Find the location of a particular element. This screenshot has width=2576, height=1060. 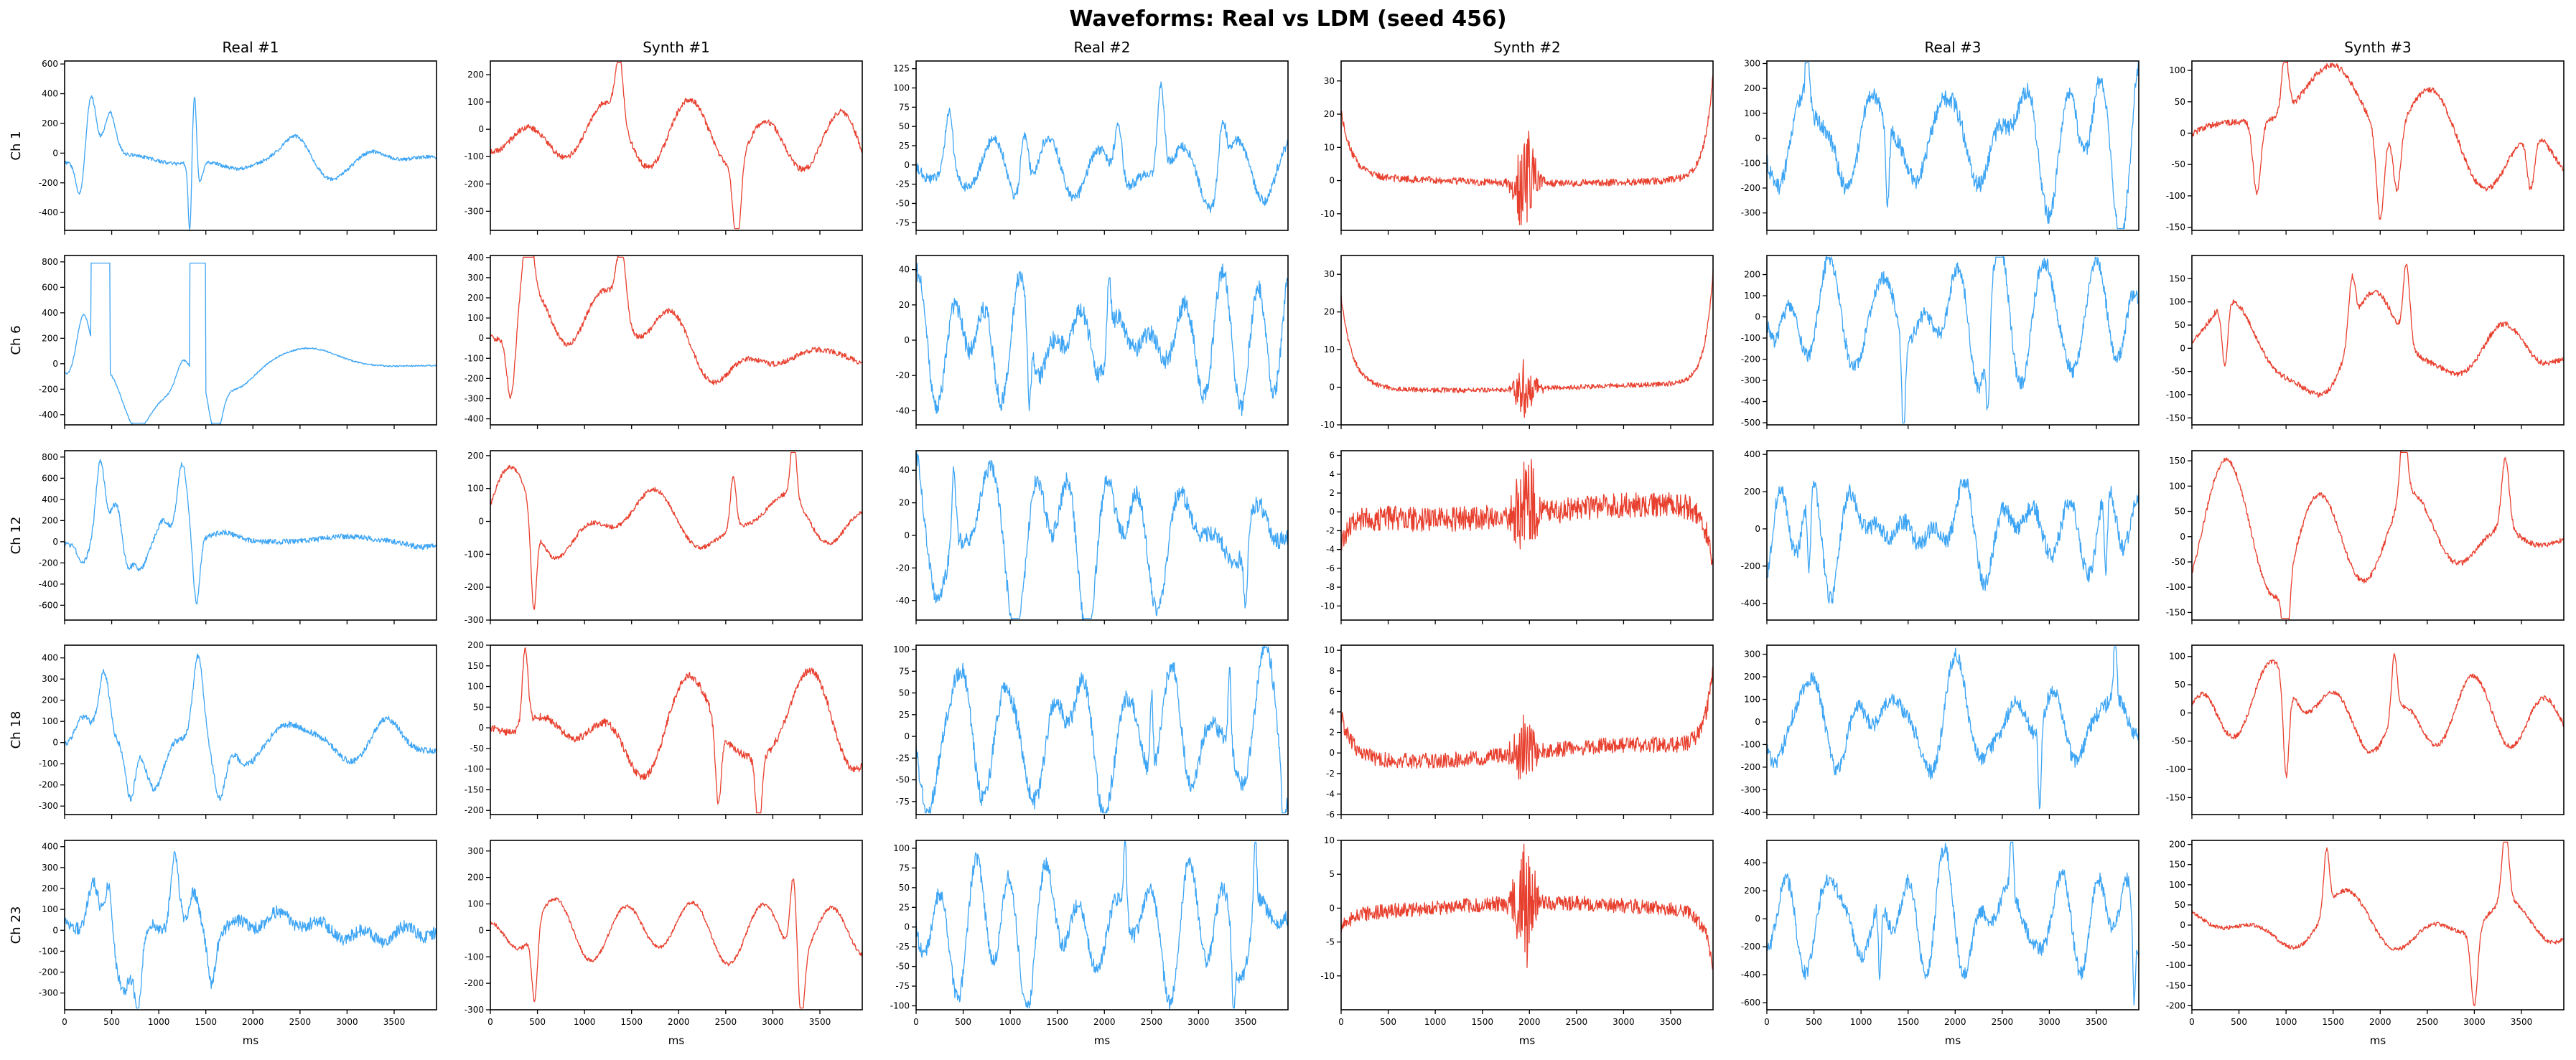

subplot: -500 -400 -300 -200 -100 0 100 200 is located at coordinates (1940, 342).